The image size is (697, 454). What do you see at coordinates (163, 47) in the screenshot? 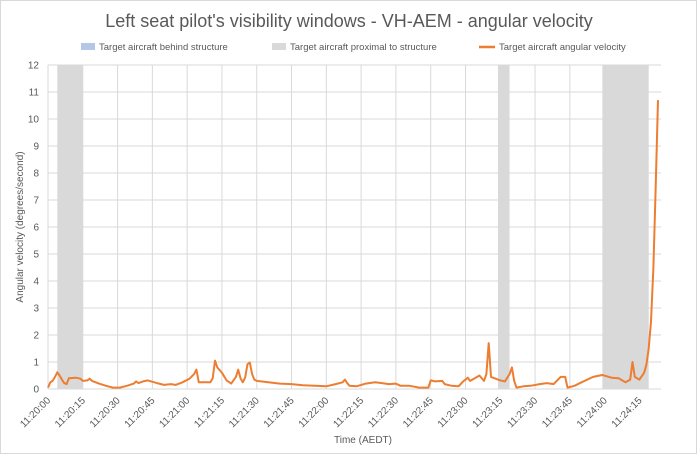
I see `legend-label: Target aircraft behind structure` at bounding box center [163, 47].